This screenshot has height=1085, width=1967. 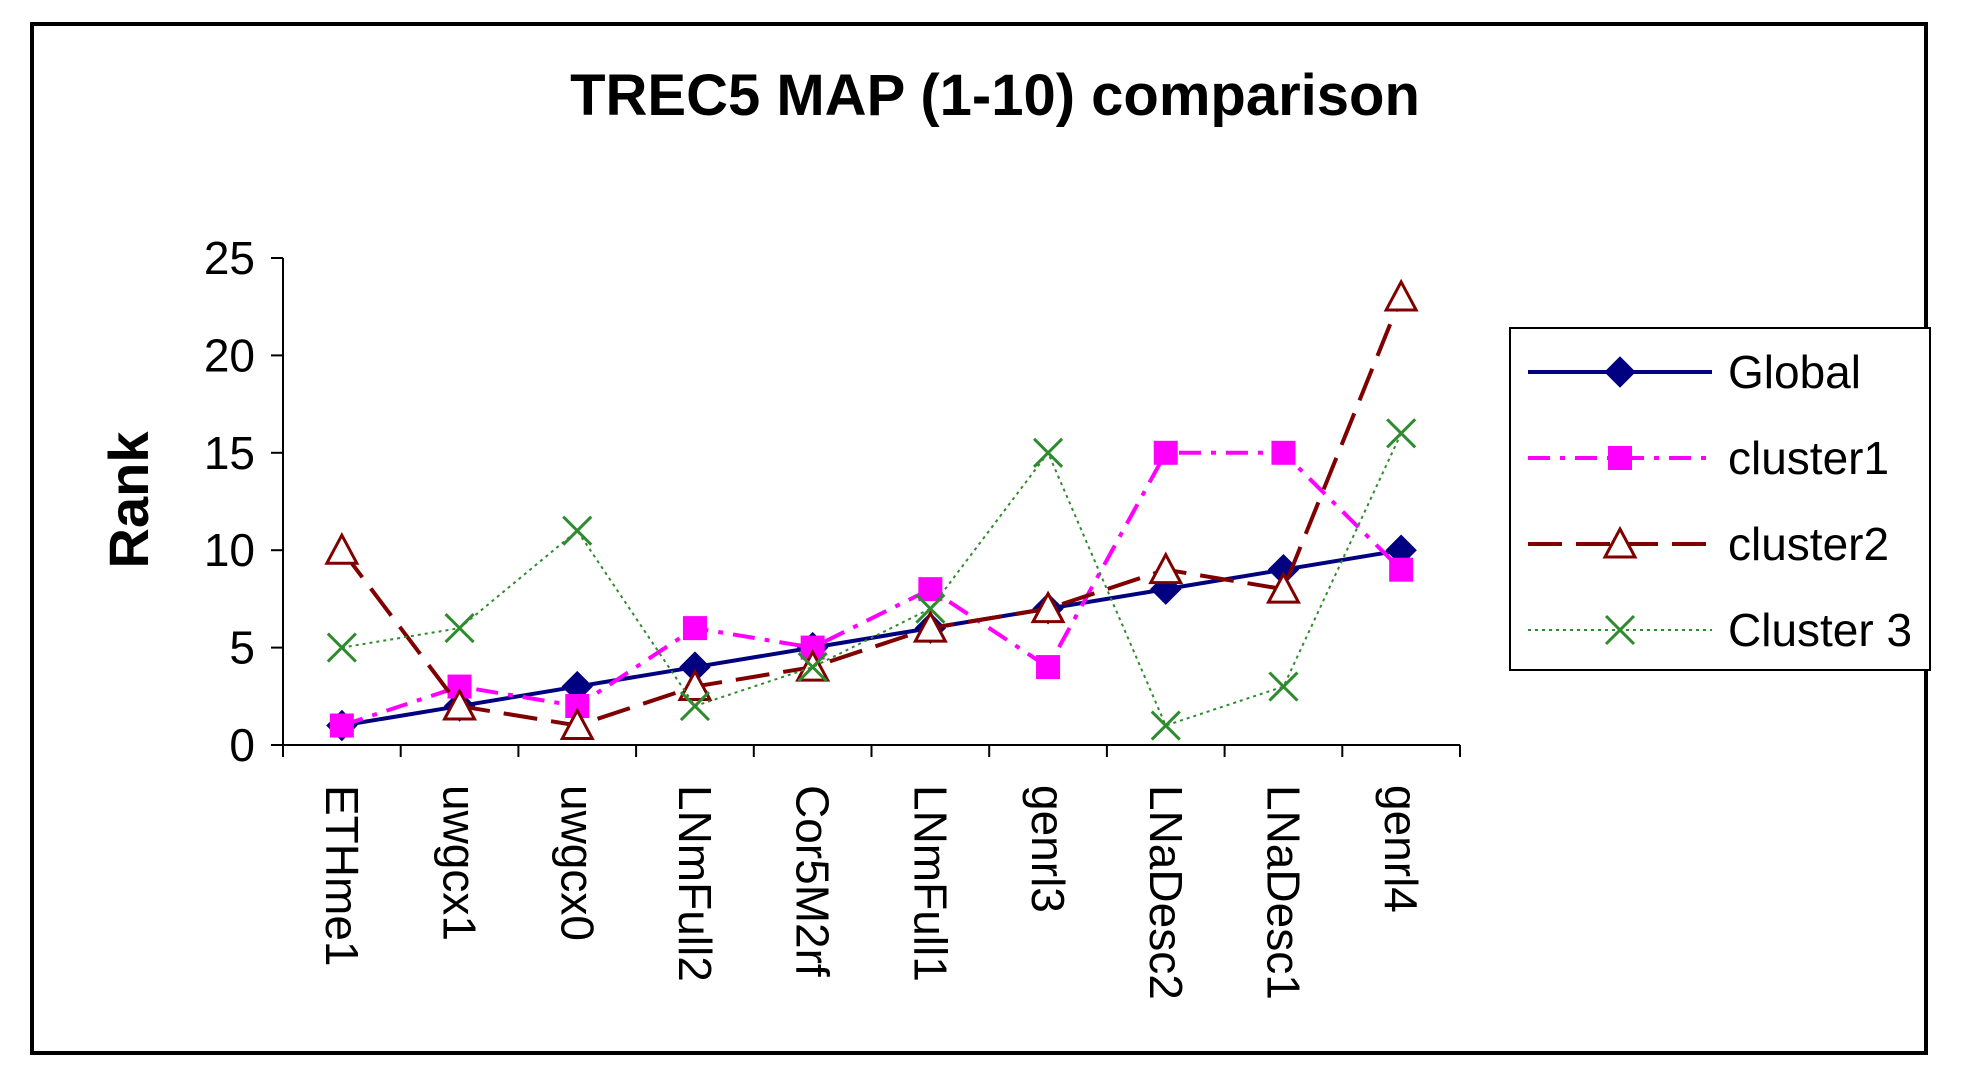 I want to click on legend-box, so click(x=1720, y=499).